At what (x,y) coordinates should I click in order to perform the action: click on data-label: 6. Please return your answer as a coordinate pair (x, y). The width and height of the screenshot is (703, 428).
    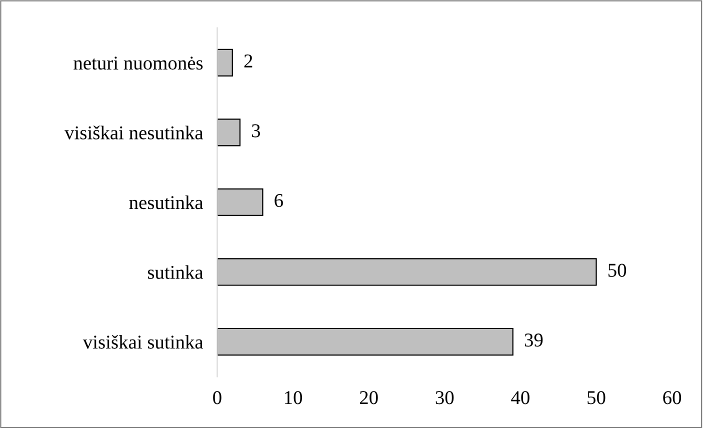
    Looking at the image, I should click on (278, 201).